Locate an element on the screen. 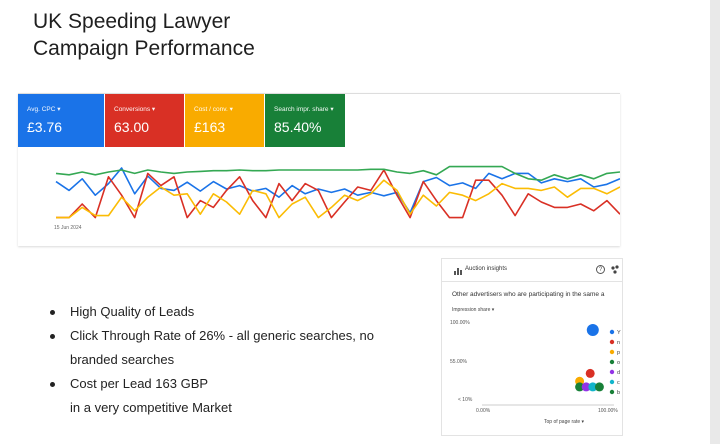  y-axis-mid-label: 55.00% is located at coordinates (458, 362).